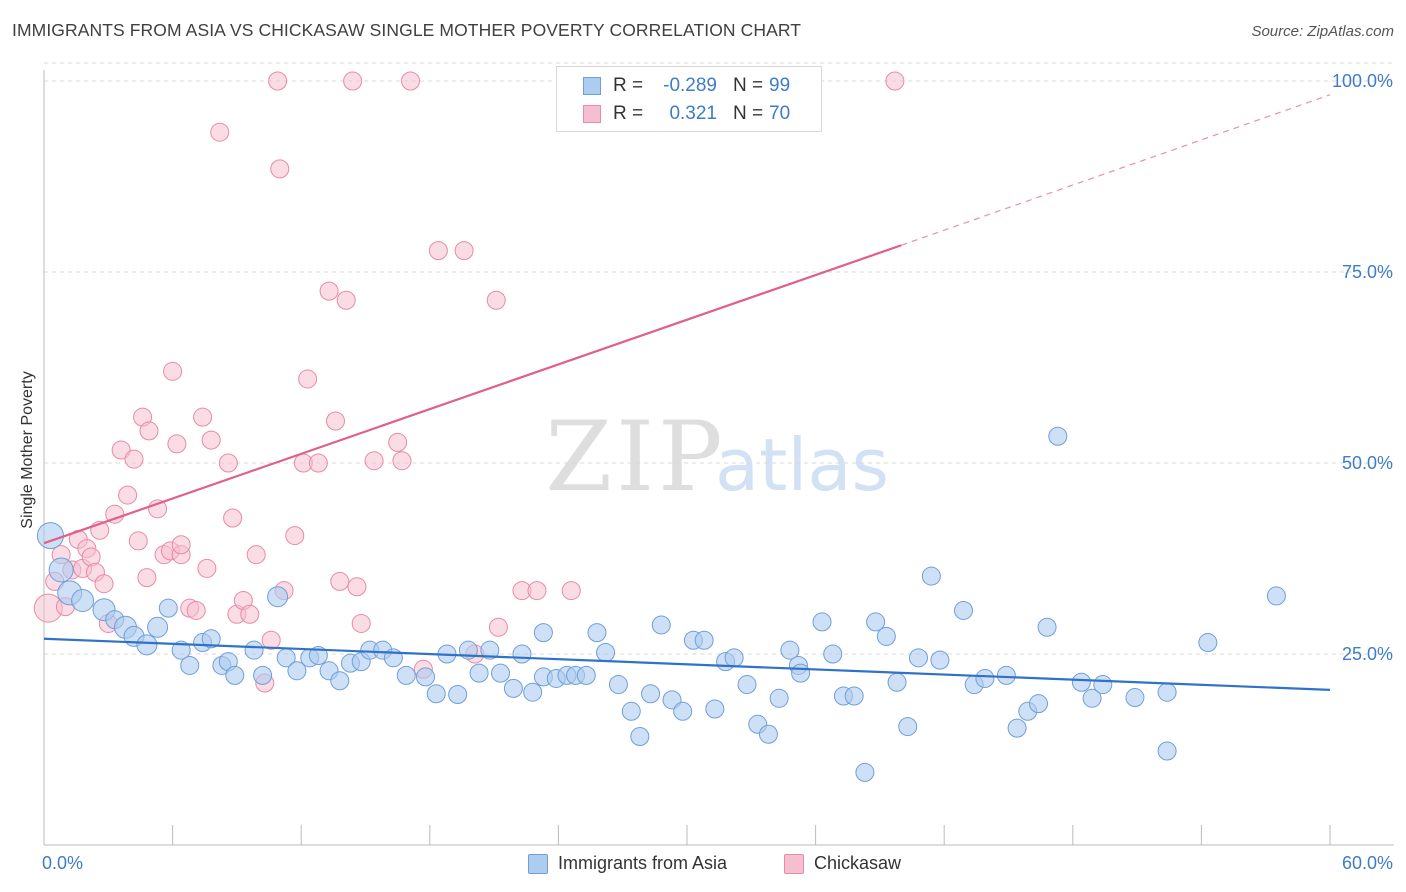  I want to click on stats-box: R = -0.289 N = 99 R = 0.321 N = 70, so click(689, 99).